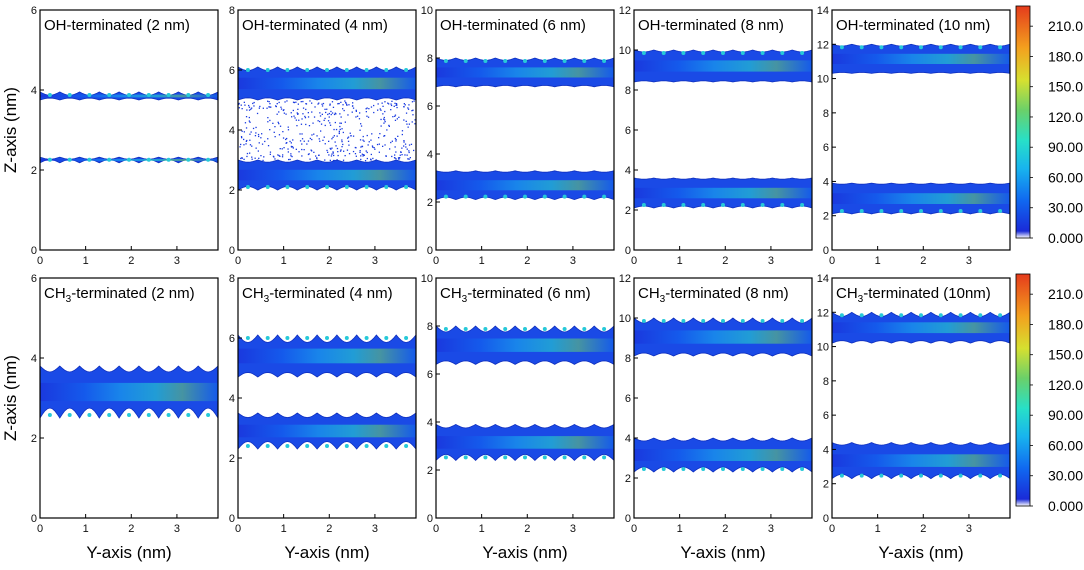 Image resolution: width=1084 pixels, height=570 pixels. Describe the element at coordinates (430, 471) in the screenshot. I see `y-tick-label: 2` at that location.